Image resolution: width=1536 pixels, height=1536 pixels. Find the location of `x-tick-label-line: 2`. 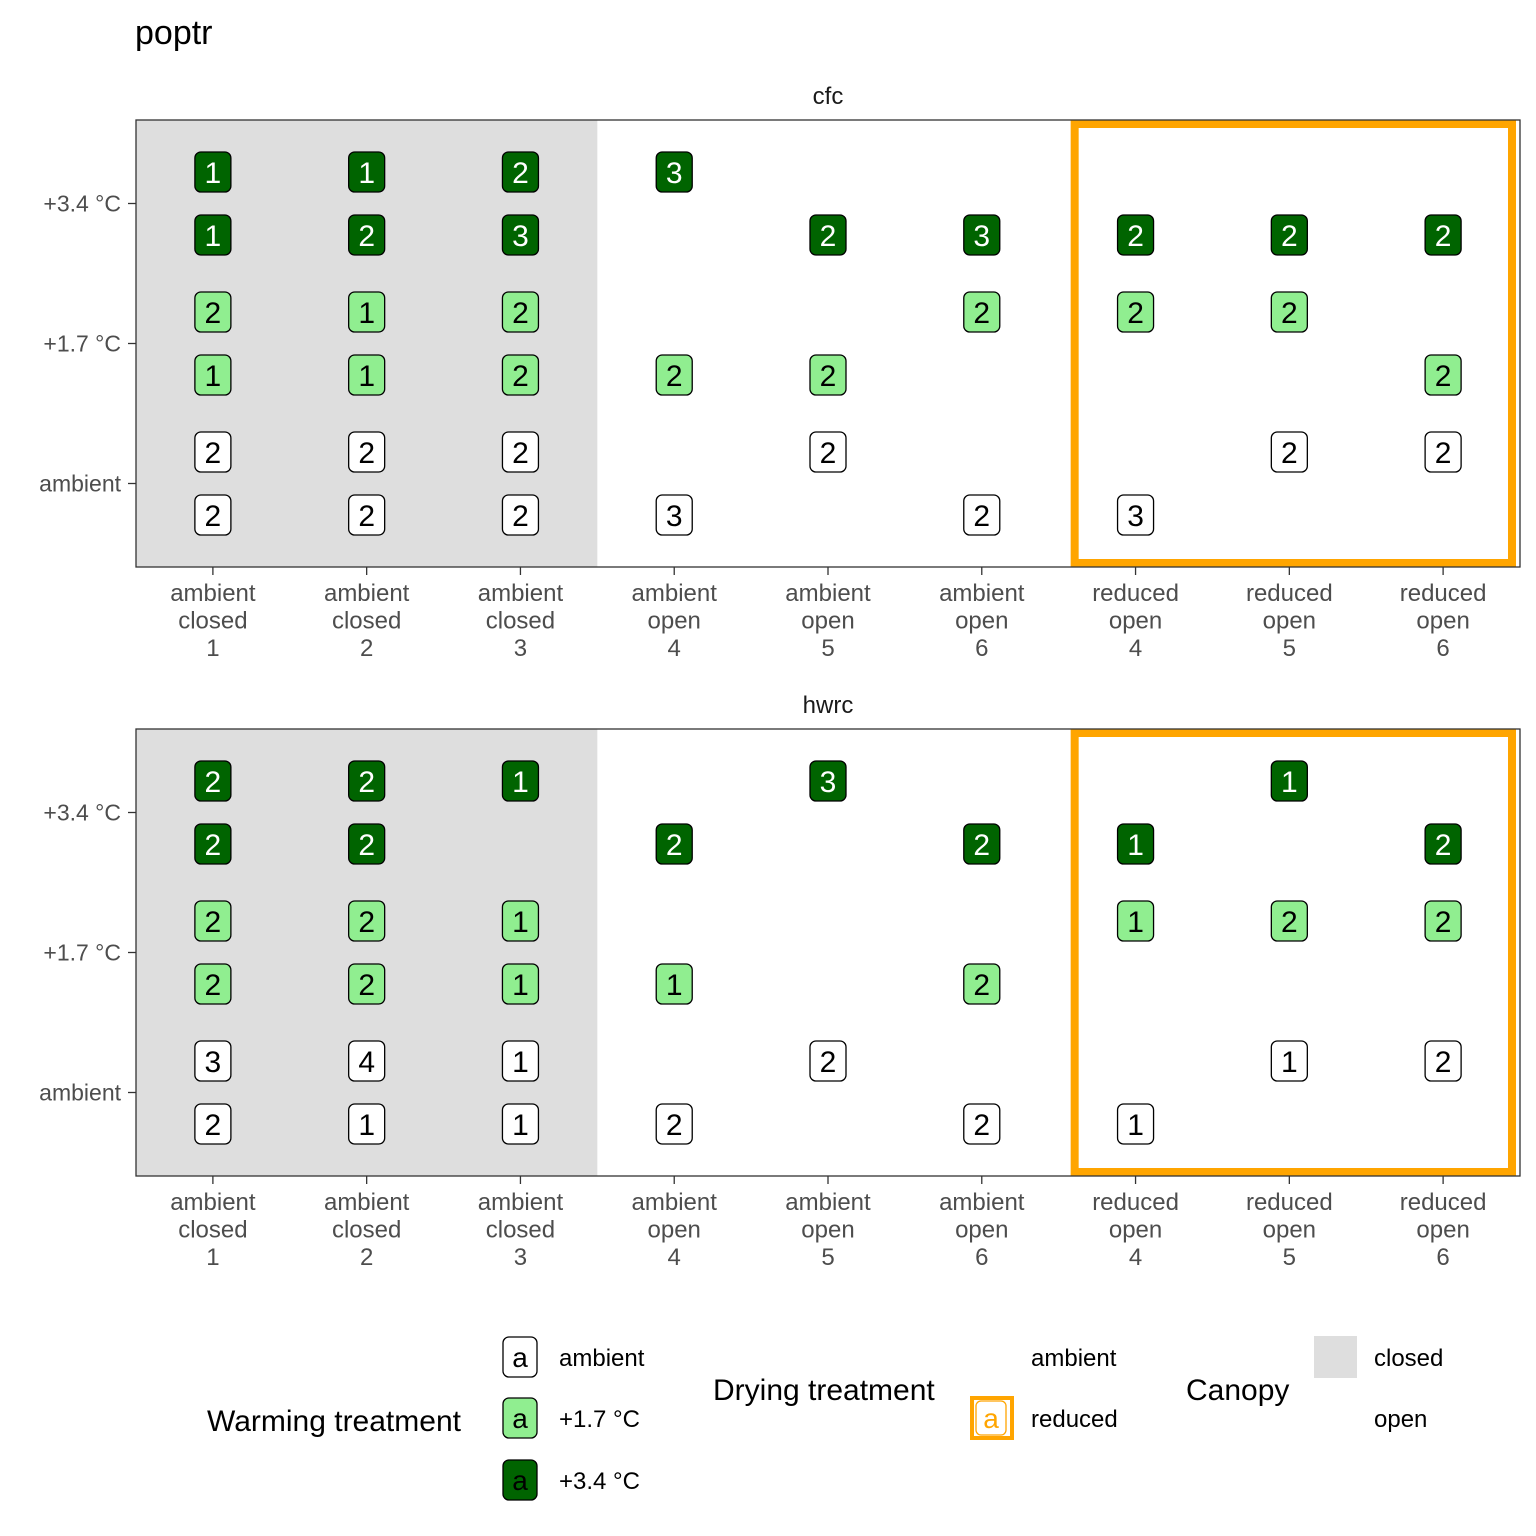

x-tick-label-line: 2 is located at coordinates (366, 1257).